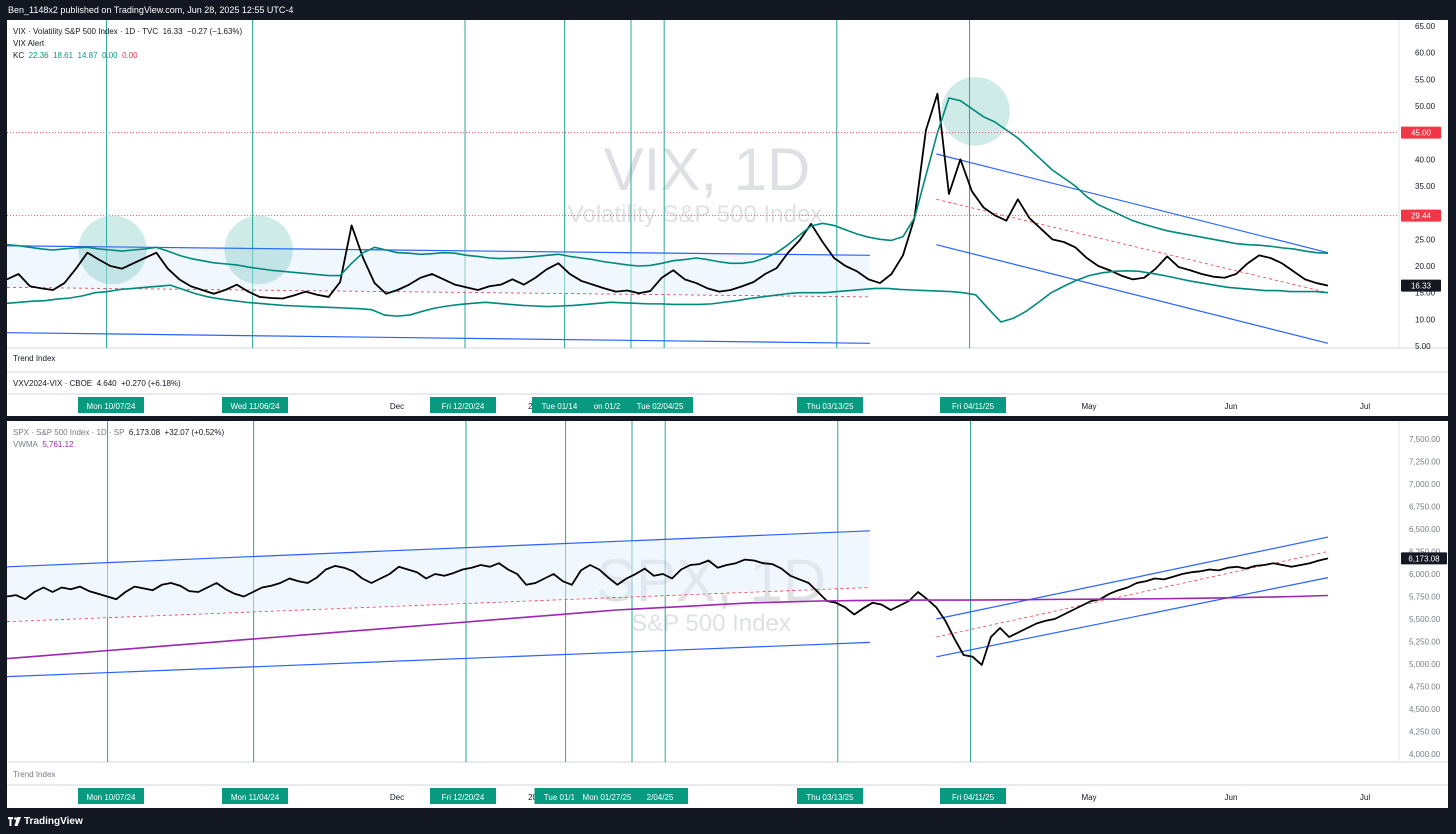 The height and width of the screenshot is (834, 1456). What do you see at coordinates (565, 406) in the screenshot?
I see `vix-time-label-5: Tue 01/14/25` at bounding box center [565, 406].